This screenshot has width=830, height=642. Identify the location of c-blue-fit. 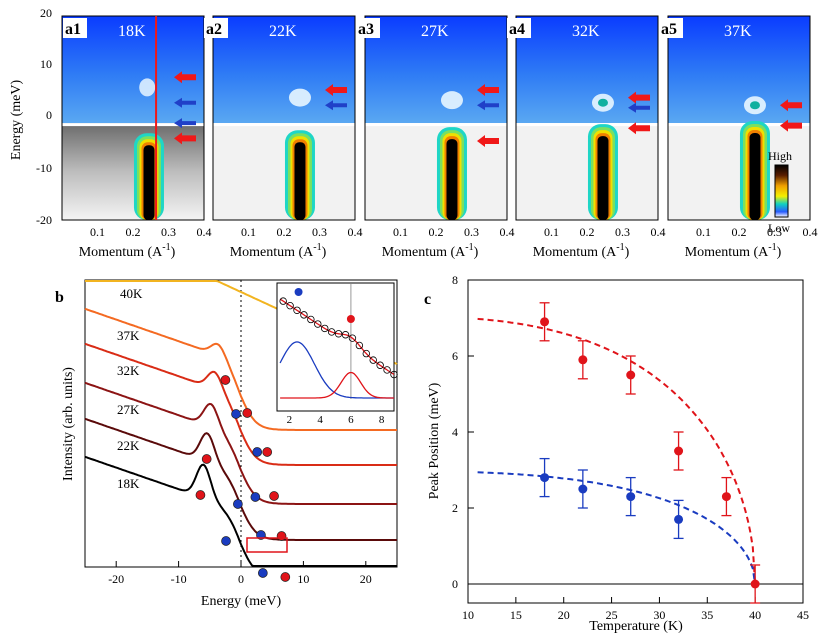
(617, 528).